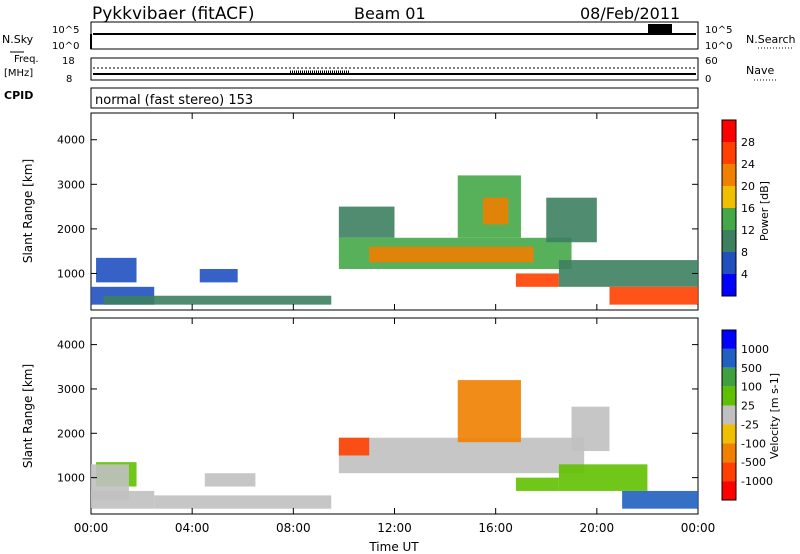 The height and width of the screenshot is (554, 800). Describe the element at coordinates (748, 142) in the screenshot. I see `colorbar-tick-label: 28` at that location.